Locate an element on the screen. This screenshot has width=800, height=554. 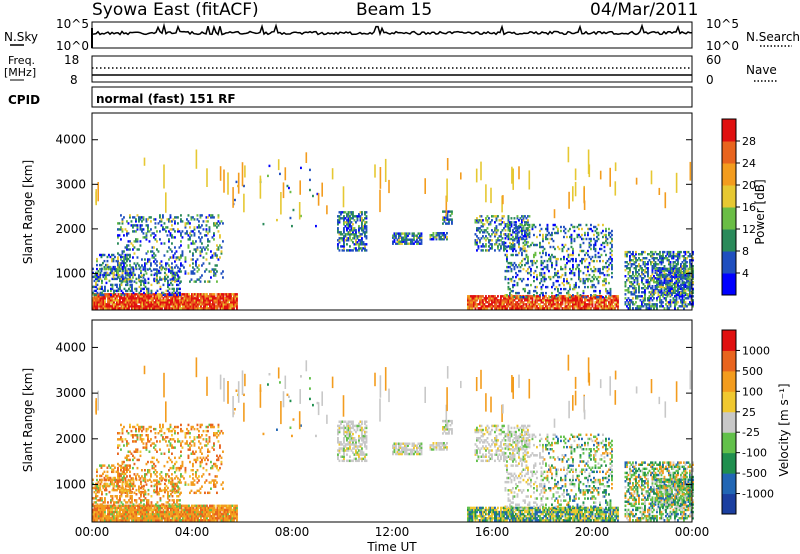
station-title: Syowa East (fitACF) is located at coordinates (175, 10).